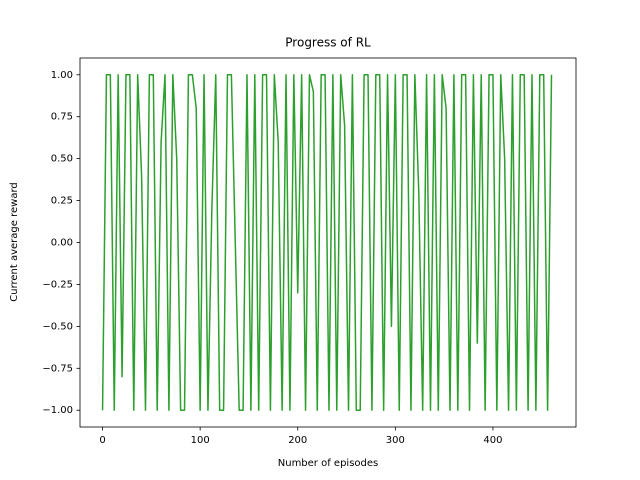 This screenshot has width=640, height=480. I want to click on y-tick-label: 0.75, so click(62, 117).